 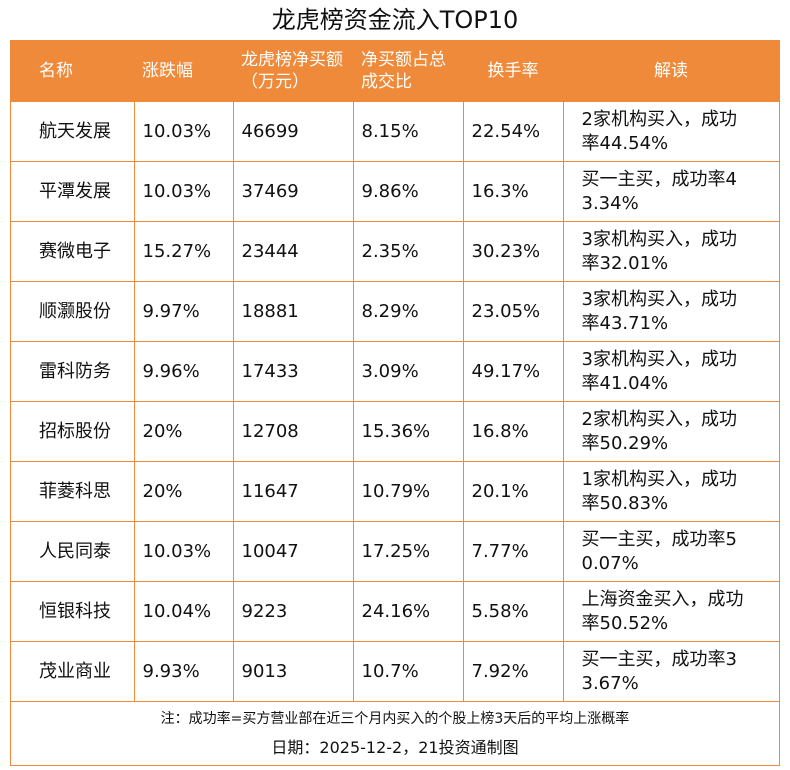 What do you see at coordinates (293, 371) in the screenshot?
I see `table-cell: 17433` at bounding box center [293, 371].